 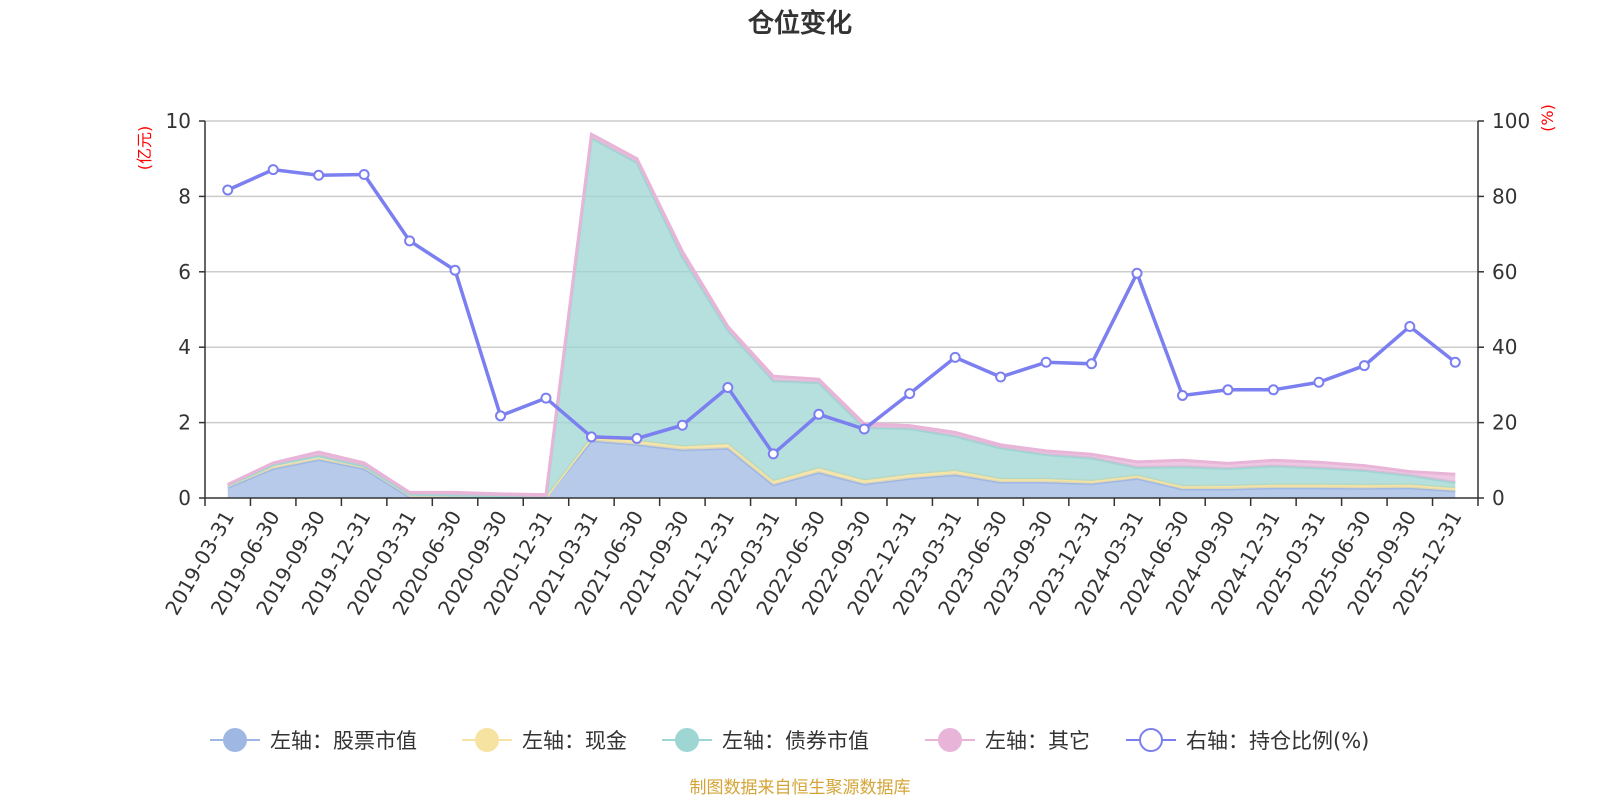 What do you see at coordinates (184, 498) in the screenshot?
I see `left-tick-label: 0` at bounding box center [184, 498].